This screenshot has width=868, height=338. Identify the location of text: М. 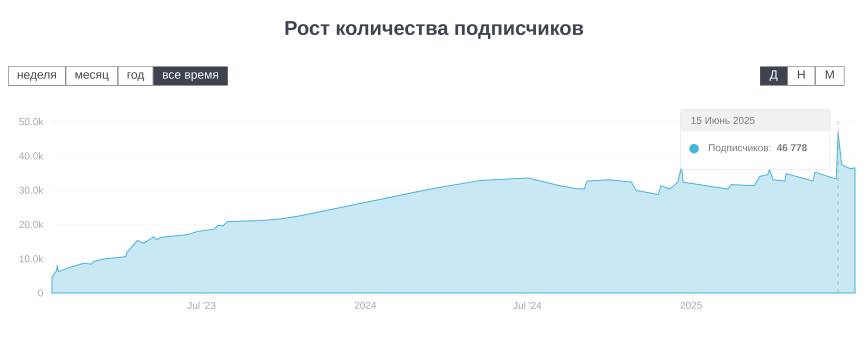
(830, 74).